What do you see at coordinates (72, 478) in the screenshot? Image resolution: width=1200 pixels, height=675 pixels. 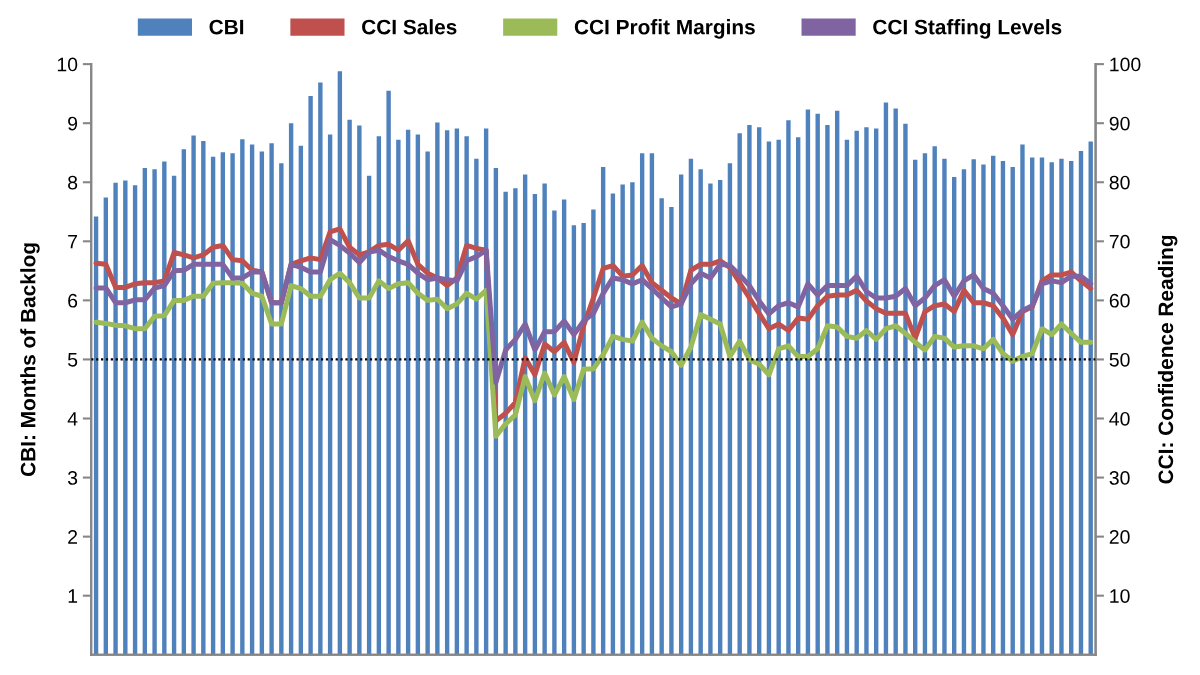 I see `y-tick-label: 3` at bounding box center [72, 478].